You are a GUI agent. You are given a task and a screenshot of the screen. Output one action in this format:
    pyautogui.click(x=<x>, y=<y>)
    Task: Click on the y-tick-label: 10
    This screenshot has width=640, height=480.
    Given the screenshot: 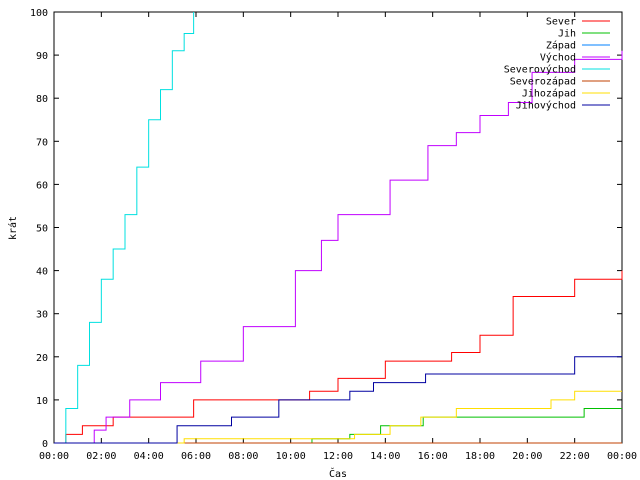 What is the action you would take?
    pyautogui.click(x=42, y=401)
    